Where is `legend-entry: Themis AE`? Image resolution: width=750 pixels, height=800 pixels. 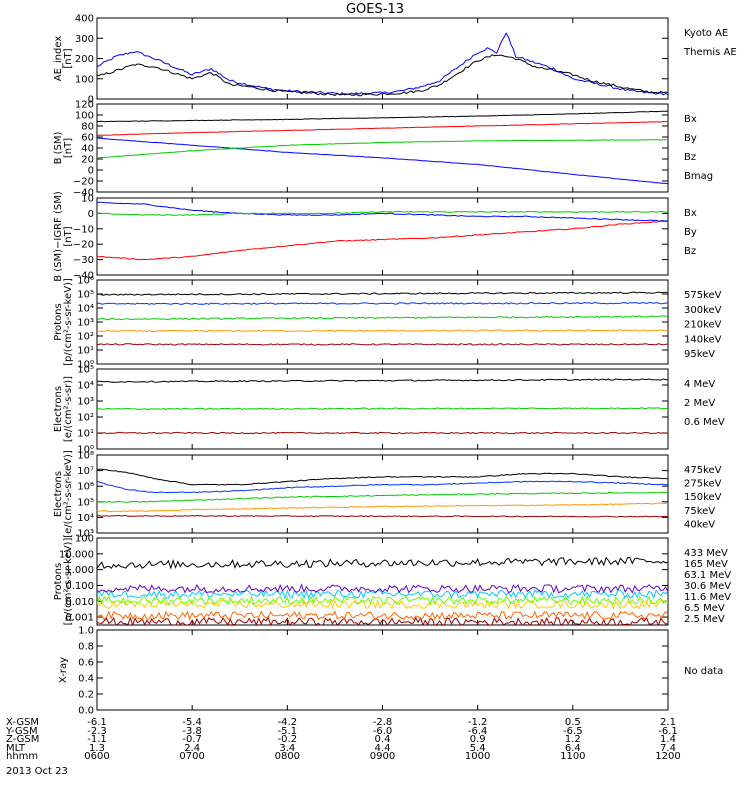
legend-entry: Themis AE is located at coordinates (710, 52).